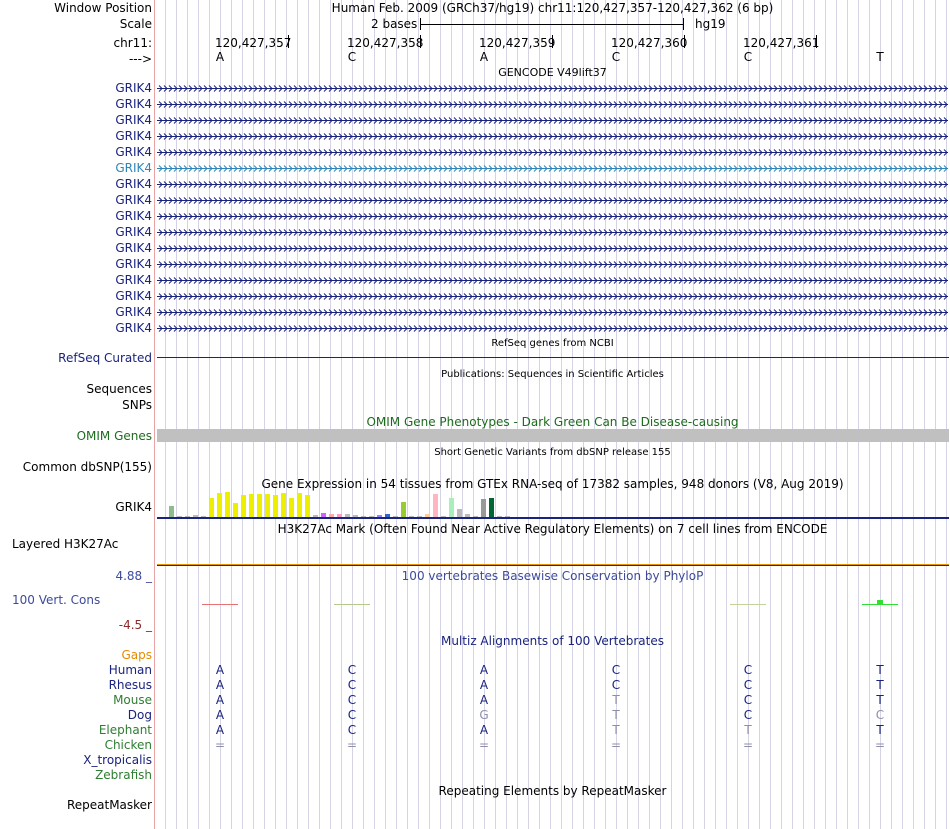 The height and width of the screenshot is (829, 950). What do you see at coordinates (87, 467) in the screenshot?
I see `dbsnp-track-label: Common dbSNP(155)` at bounding box center [87, 467].